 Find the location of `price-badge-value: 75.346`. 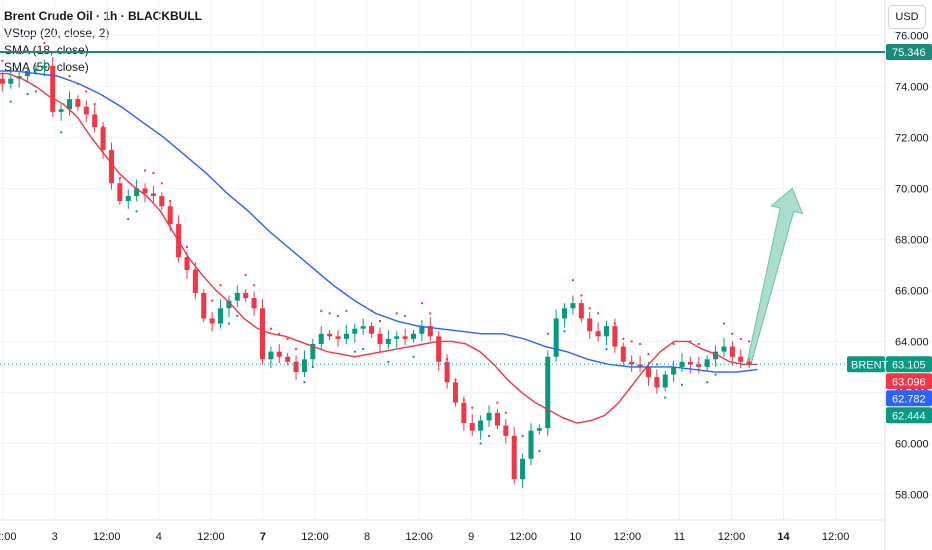

price-badge-value: 75.346 is located at coordinates (909, 53).